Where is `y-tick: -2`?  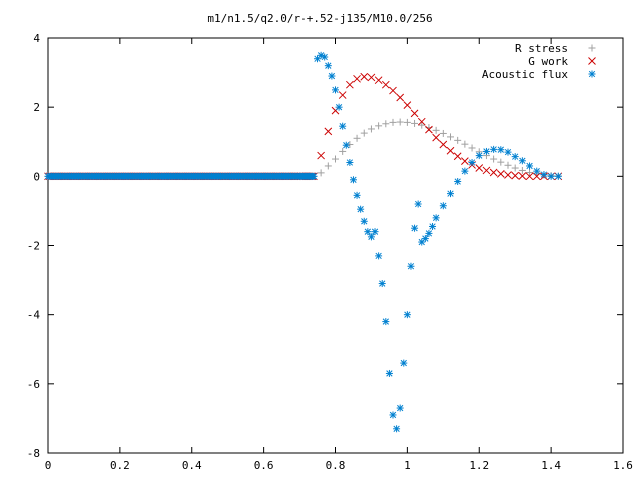 y-tick: -2 is located at coordinates (325, 246).